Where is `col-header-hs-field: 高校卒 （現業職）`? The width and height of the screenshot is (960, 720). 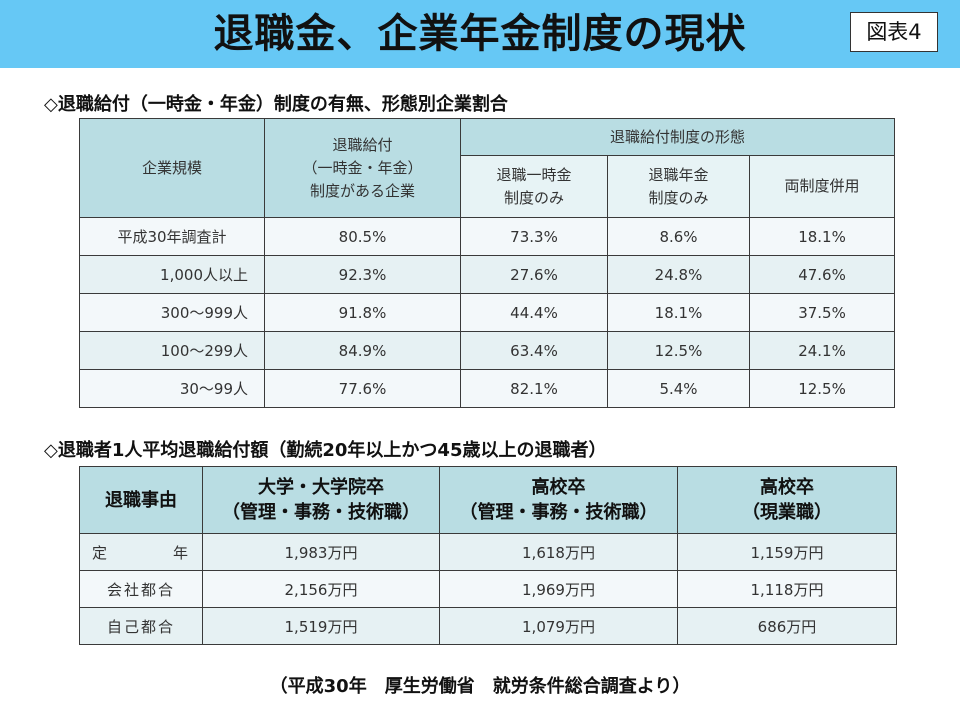 col-header-hs-field: 高校卒 （現業職） is located at coordinates (787, 500).